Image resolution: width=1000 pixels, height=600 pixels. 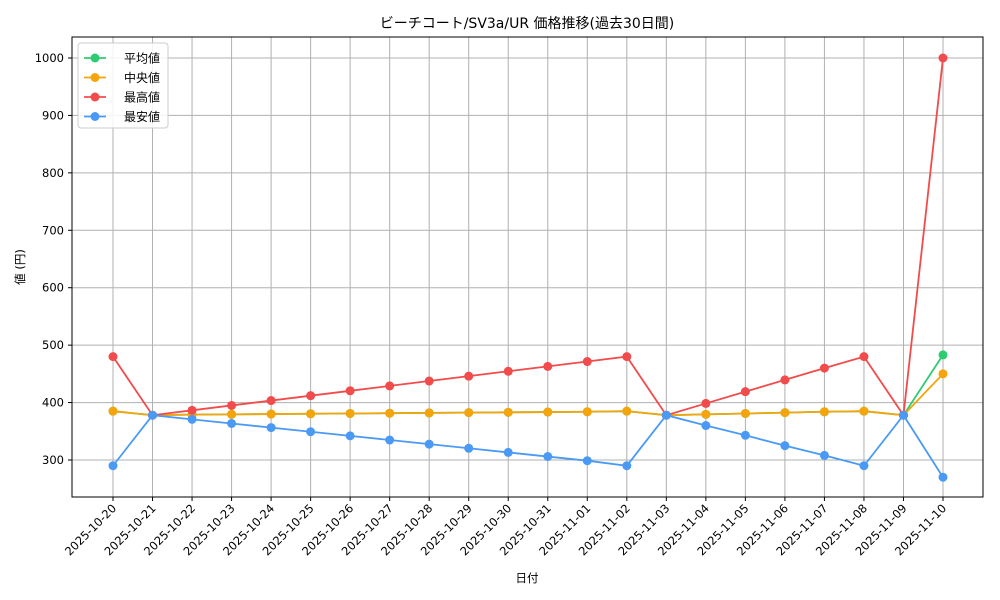 I want to click on legend-label: 最高値, so click(x=142, y=97).